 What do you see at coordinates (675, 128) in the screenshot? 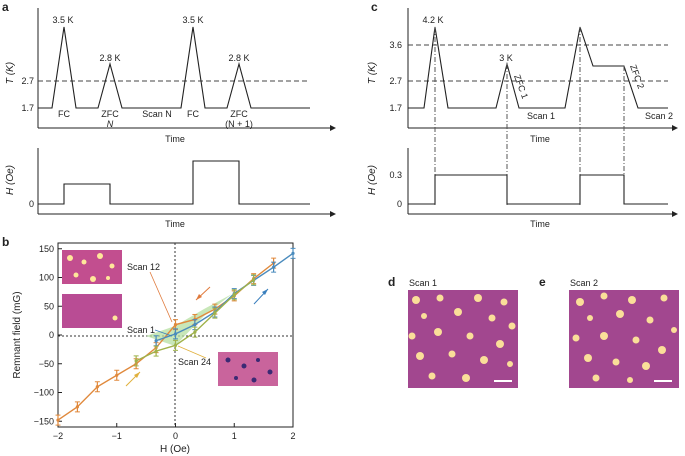
I see `c-top-xaxis-arrow` at bounding box center [675, 128].